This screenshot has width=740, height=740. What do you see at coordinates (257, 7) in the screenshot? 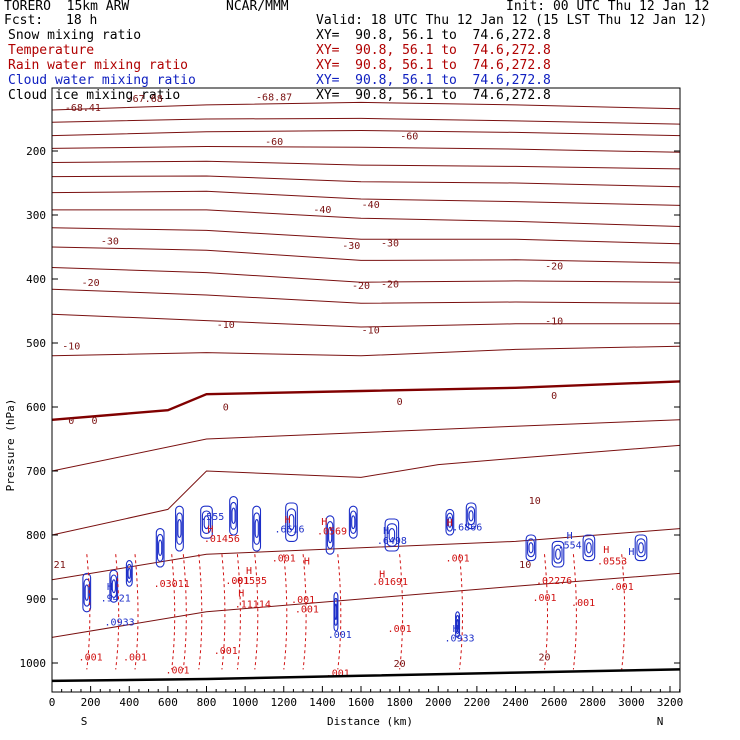
I see `center-name: NCAR/MMM` at bounding box center [257, 7].